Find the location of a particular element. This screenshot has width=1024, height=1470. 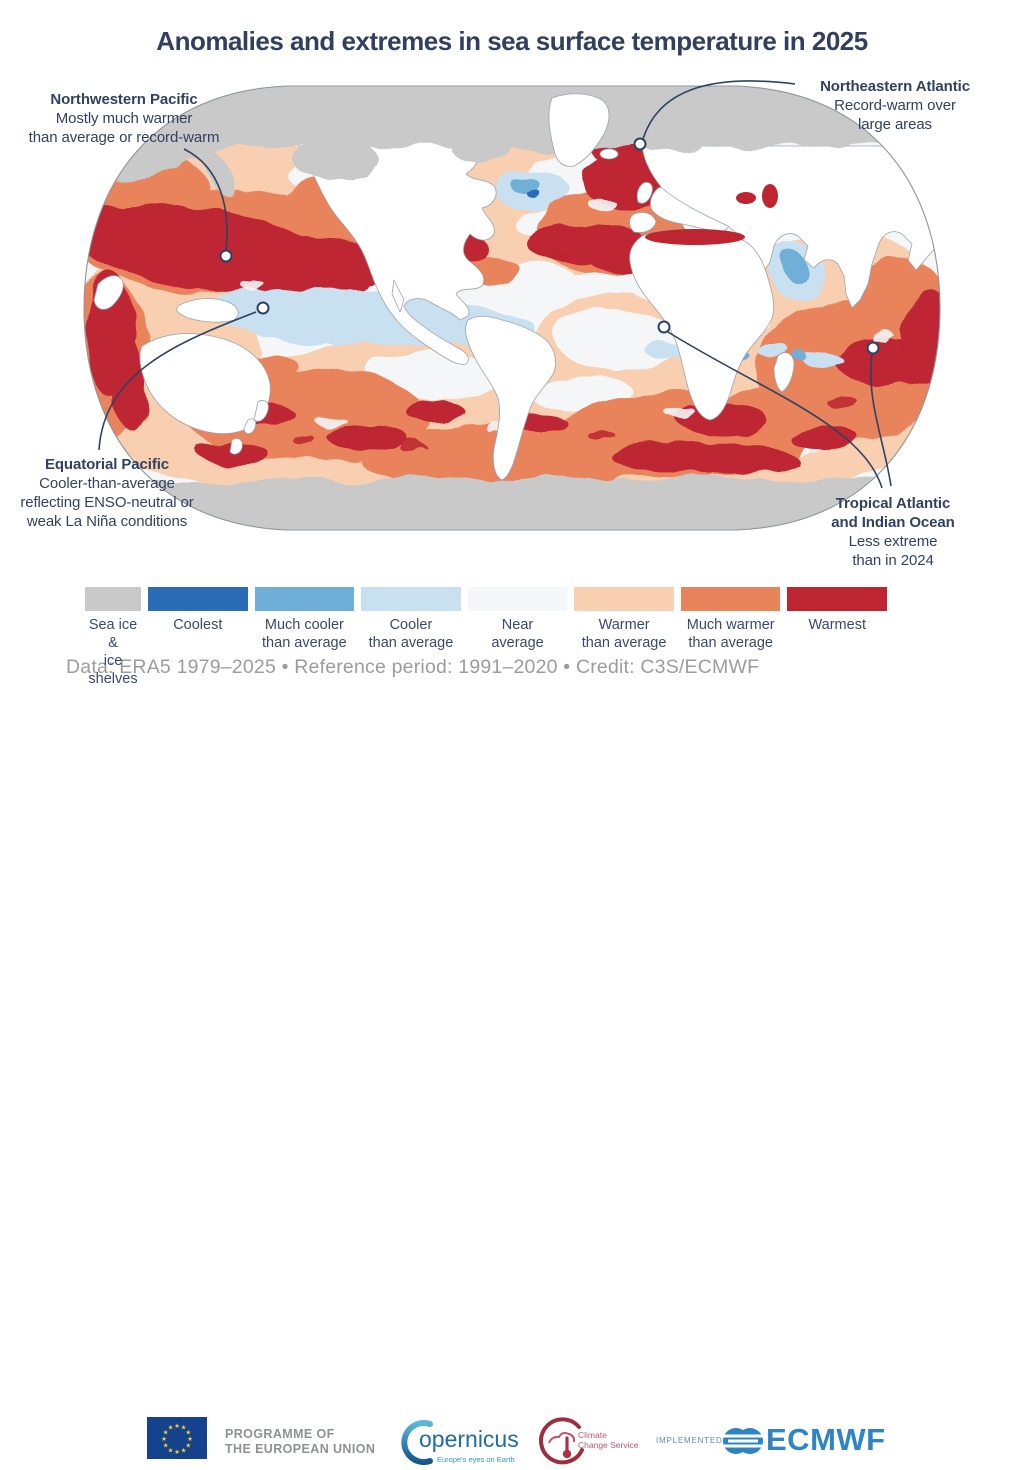

annotation-body: Record-warm over large areas is located at coordinates (895, 115).